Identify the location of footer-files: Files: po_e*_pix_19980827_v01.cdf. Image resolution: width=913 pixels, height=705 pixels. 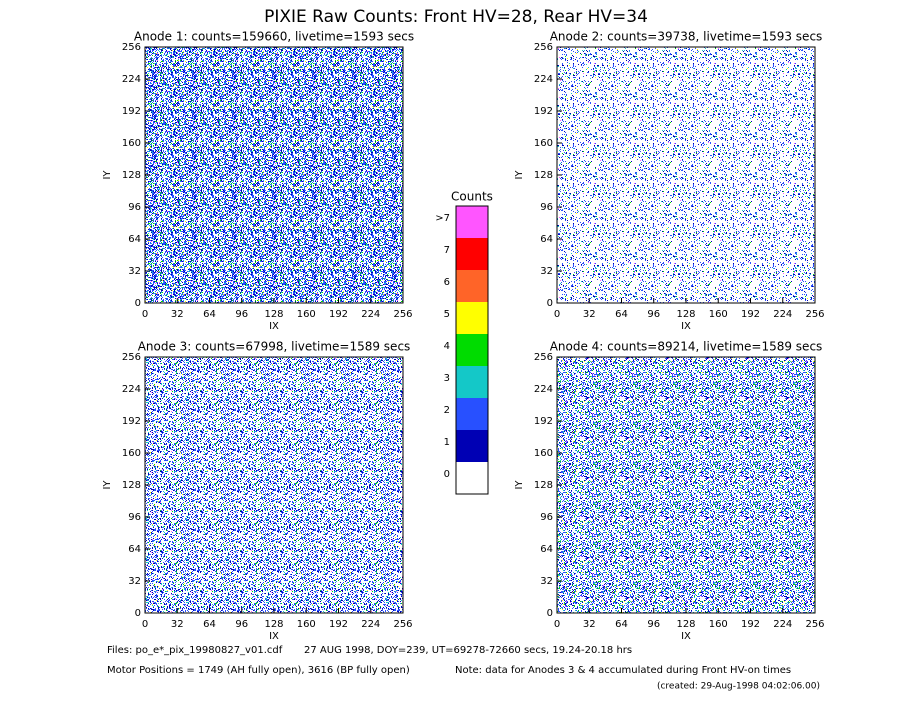
(195, 650).